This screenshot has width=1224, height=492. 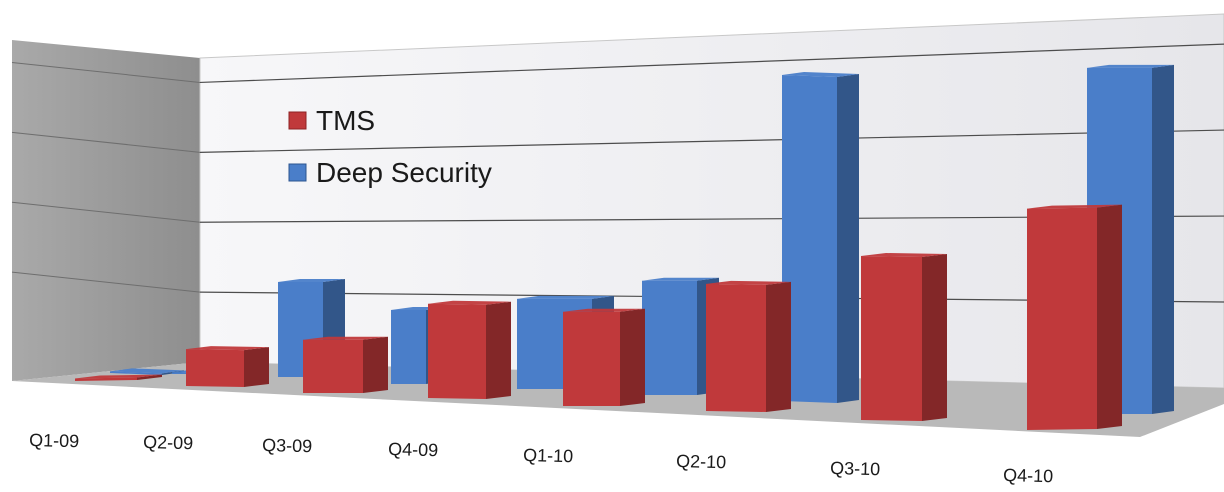 I want to click on bar-tms-1-top, so click(x=227, y=348).